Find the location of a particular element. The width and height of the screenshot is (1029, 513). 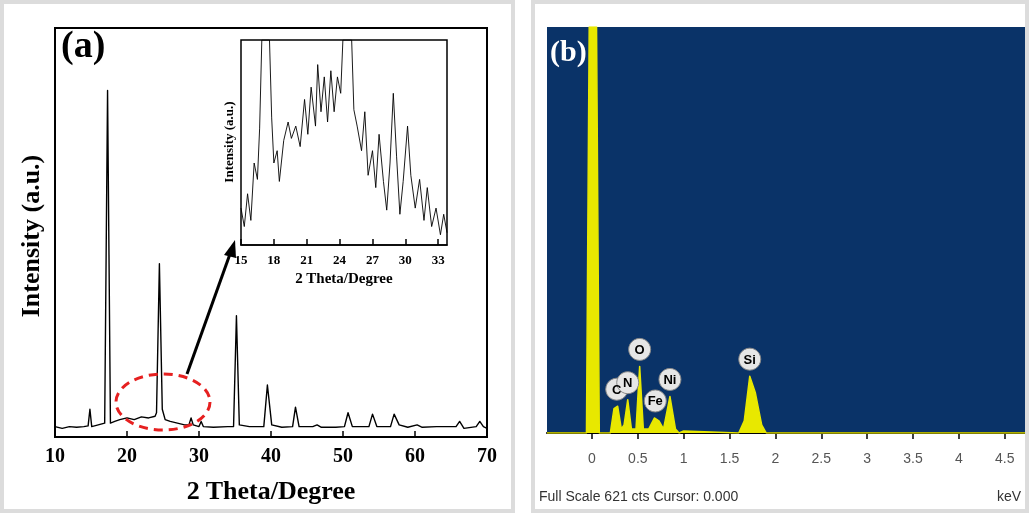

annotation: Si is located at coordinates (749, 359).